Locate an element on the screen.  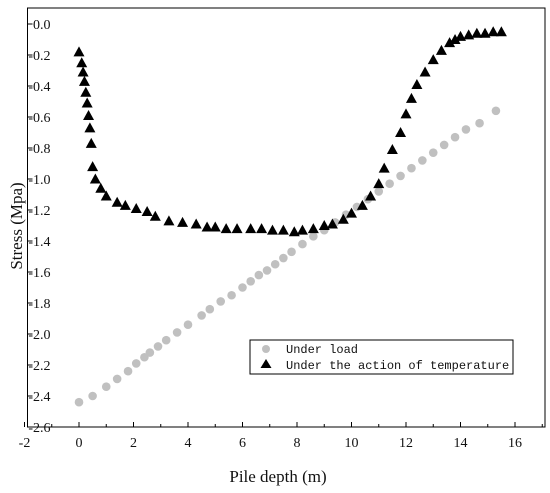
y-tick-label: -2.6 is located at coordinates (39, 428).